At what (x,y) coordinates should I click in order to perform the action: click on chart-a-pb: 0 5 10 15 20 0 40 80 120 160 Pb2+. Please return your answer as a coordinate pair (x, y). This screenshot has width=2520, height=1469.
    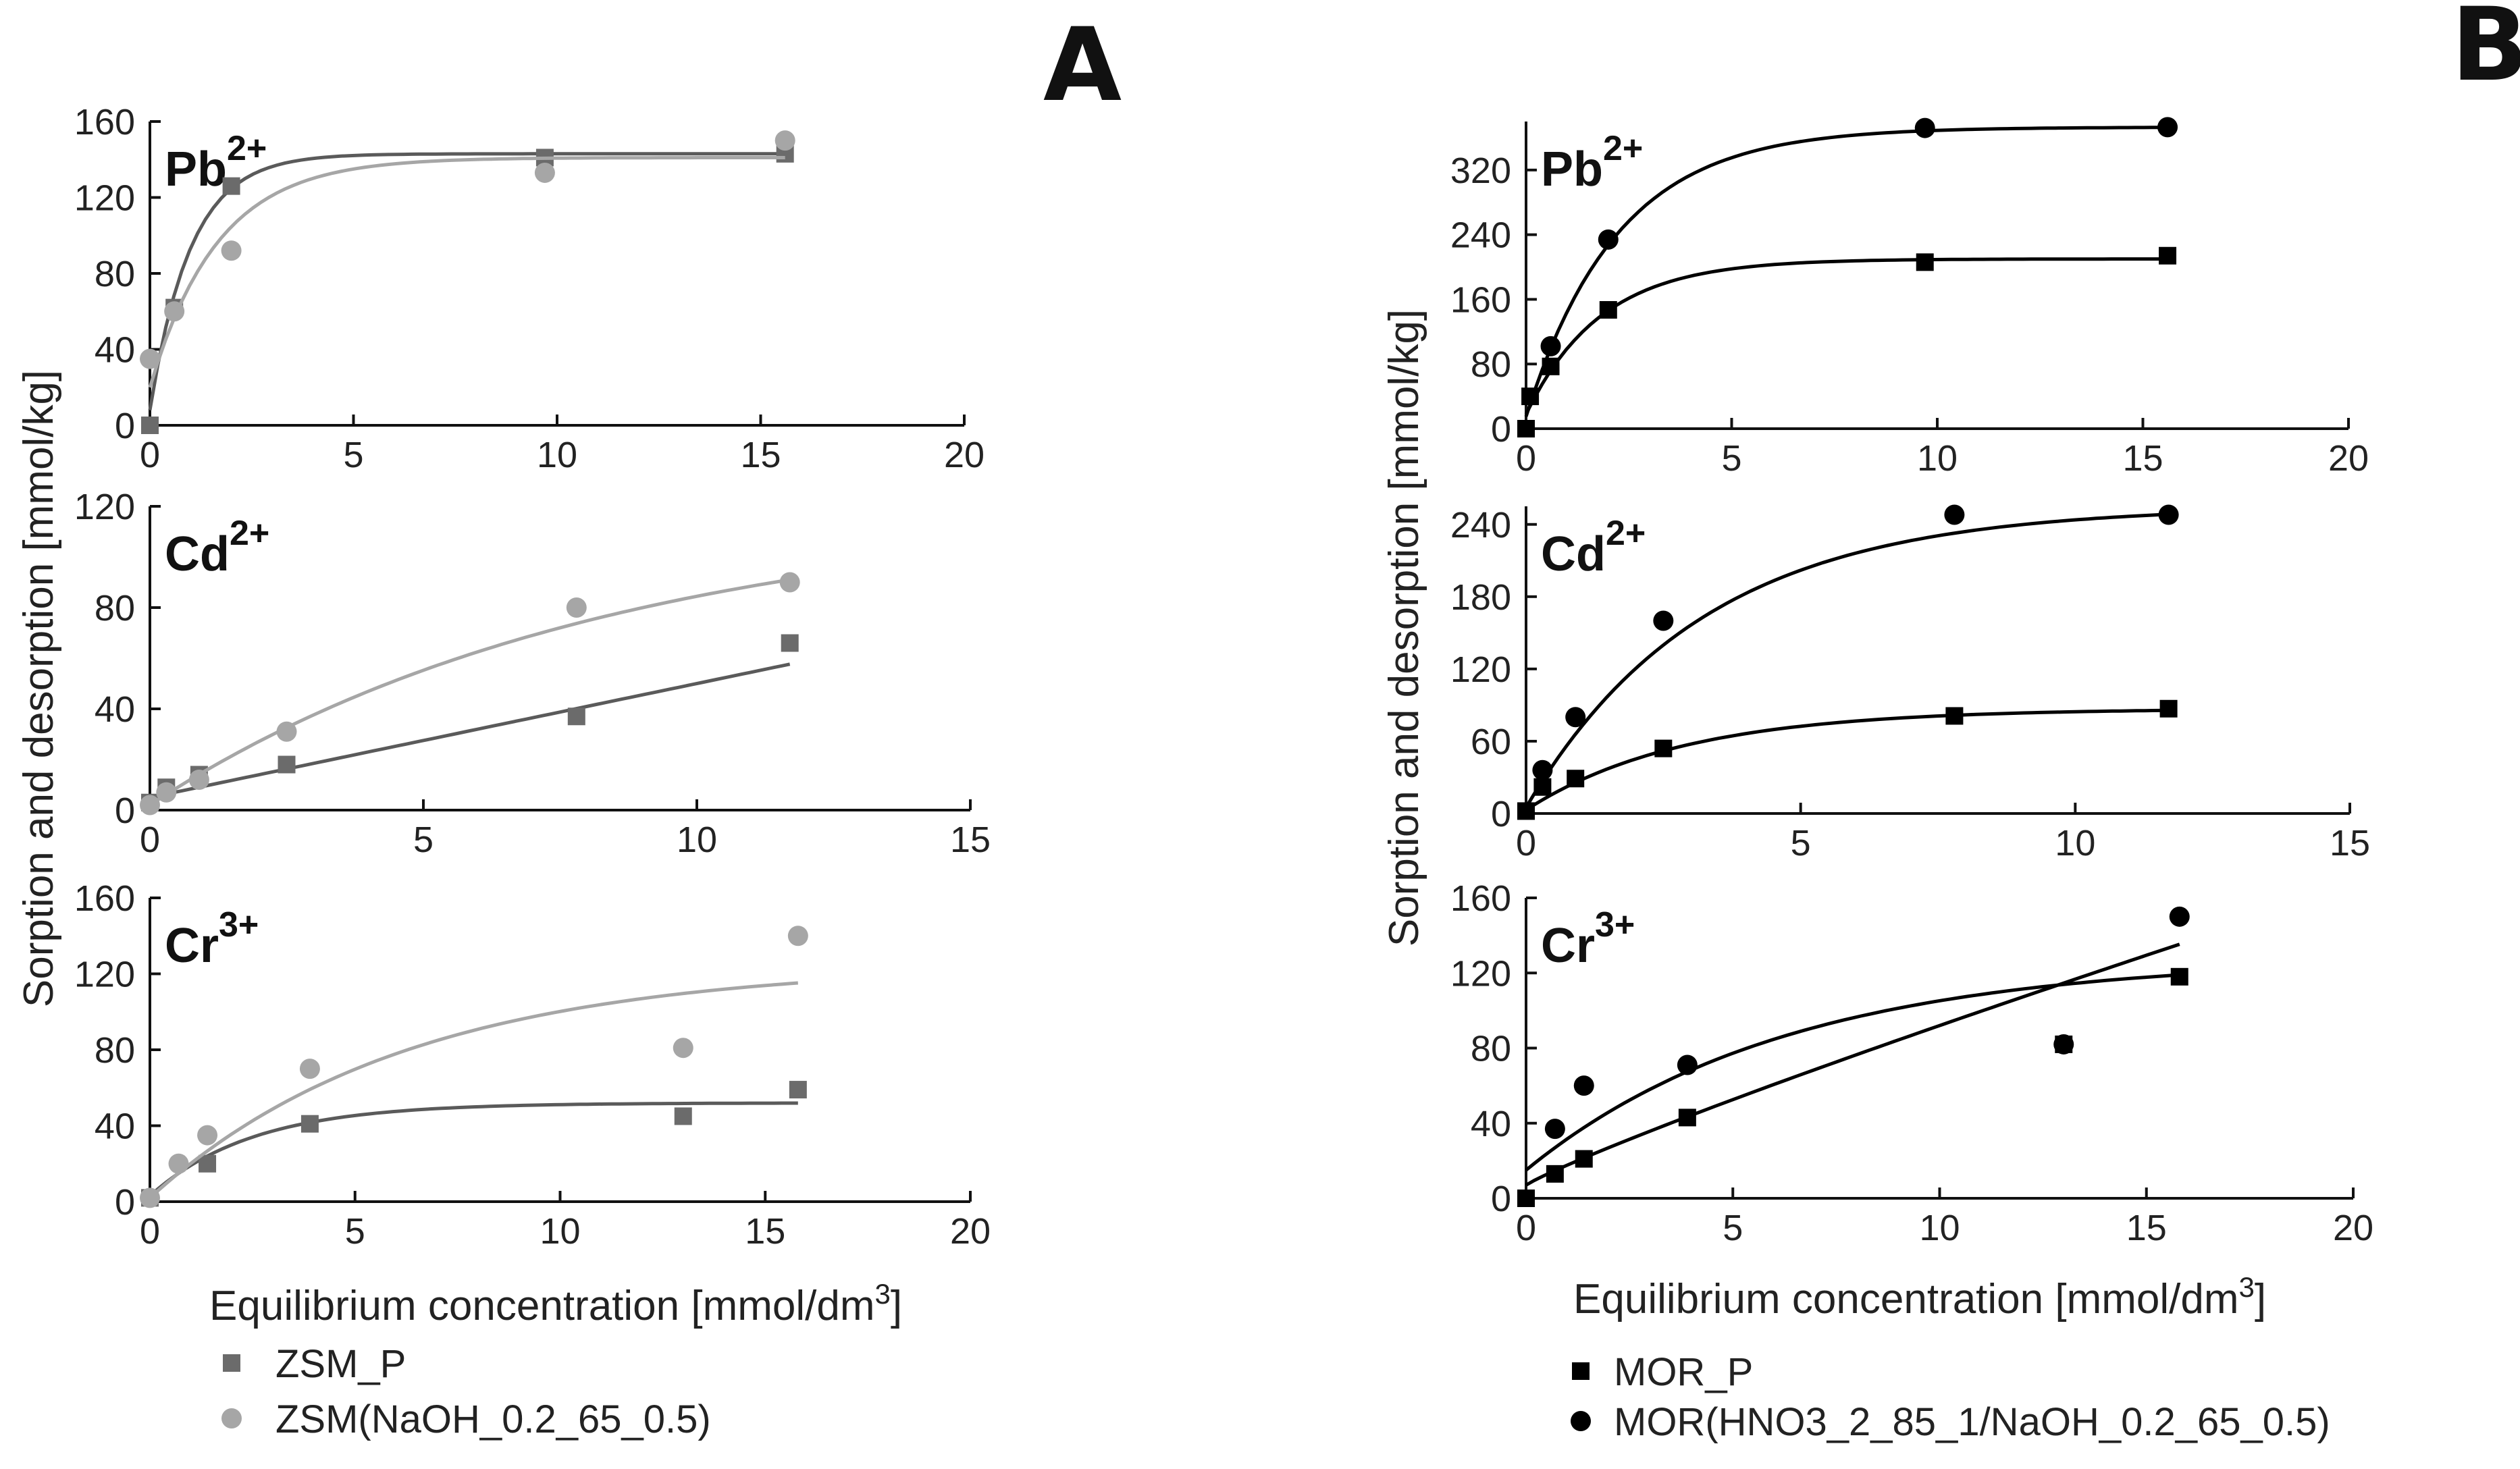
    Looking at the image, I should click on (529, 288).